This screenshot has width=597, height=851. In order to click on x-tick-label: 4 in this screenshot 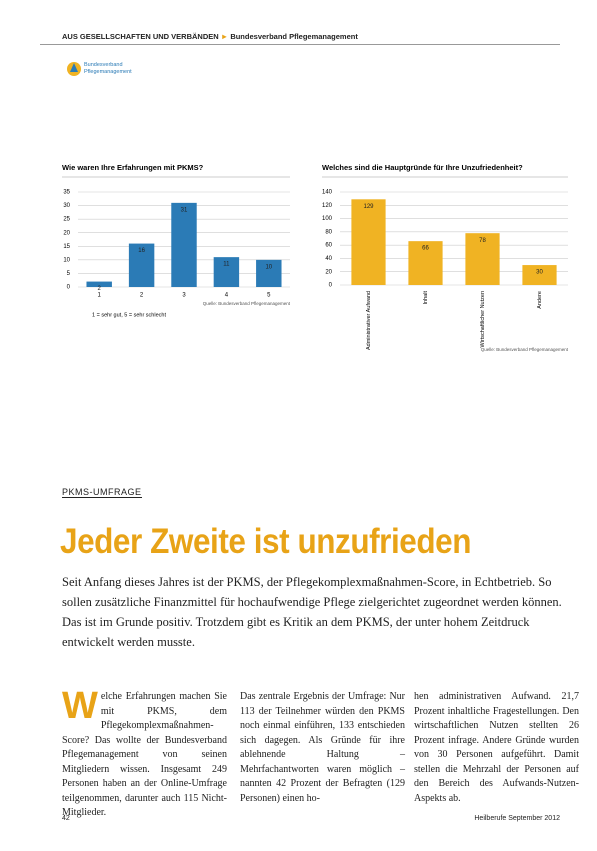, I will do `click(227, 296)`.